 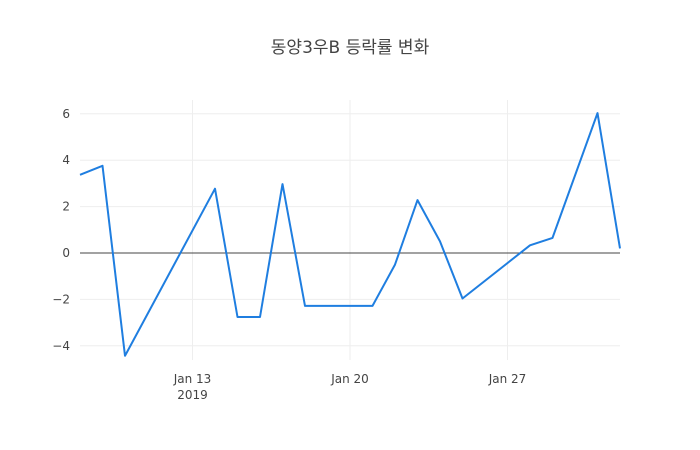 What do you see at coordinates (66, 160) in the screenshot?
I see `y-tick-label: 4` at bounding box center [66, 160].